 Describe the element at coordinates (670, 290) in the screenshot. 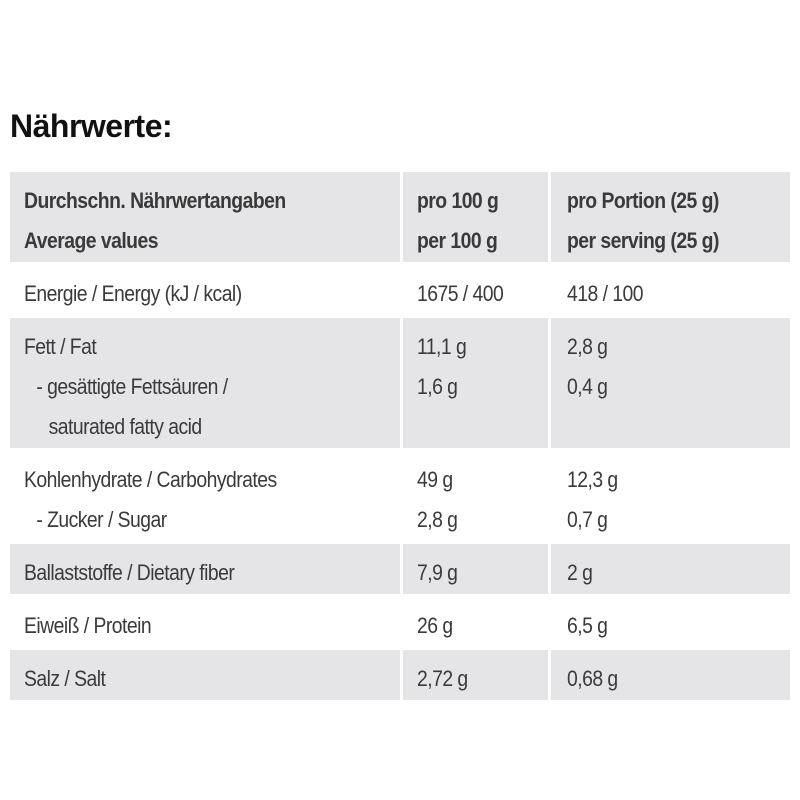

I see `table-cell: 418 / 100` at that location.